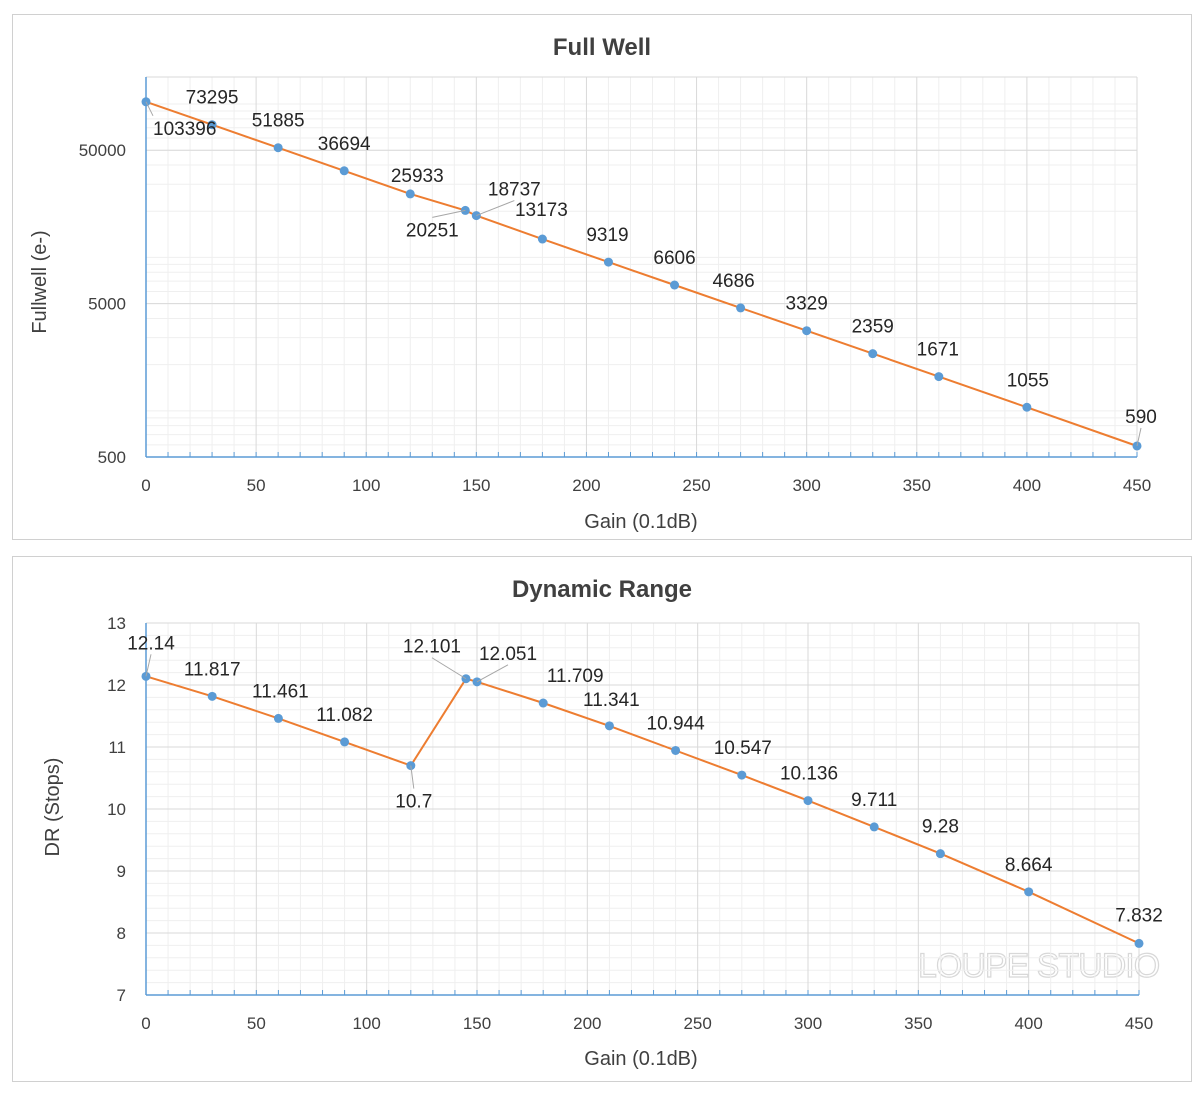  Describe the element at coordinates (117, 747) in the screenshot. I see `y-tick-label: 11` at that location.